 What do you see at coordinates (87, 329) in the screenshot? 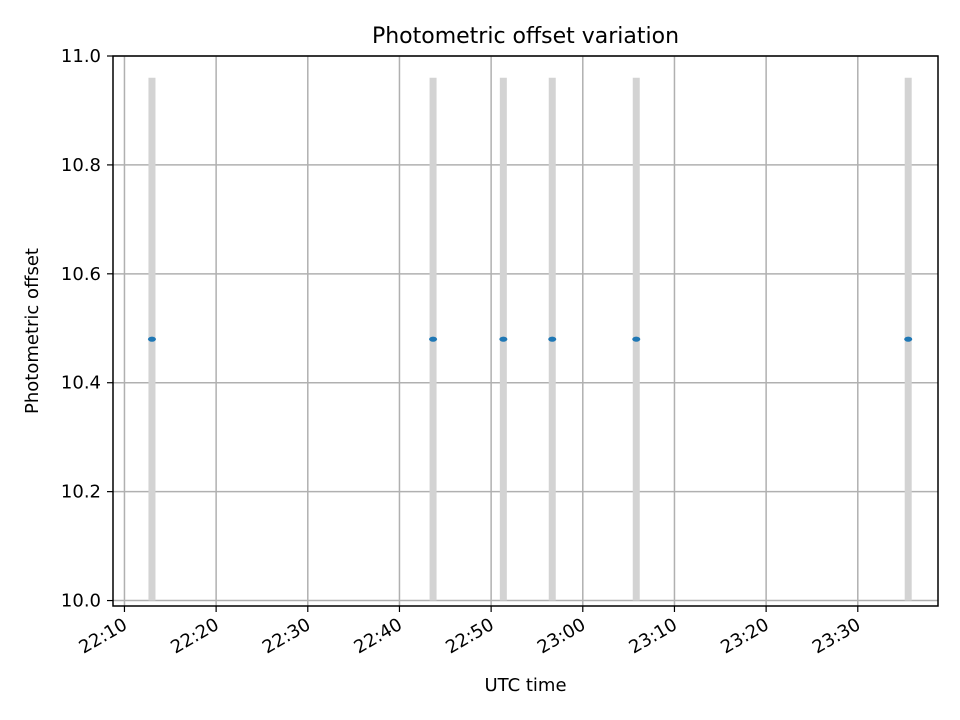
I see `y-axis-ticks: 10.0 10.2 10.4 10.6 10.8 11.0` at bounding box center [87, 329].